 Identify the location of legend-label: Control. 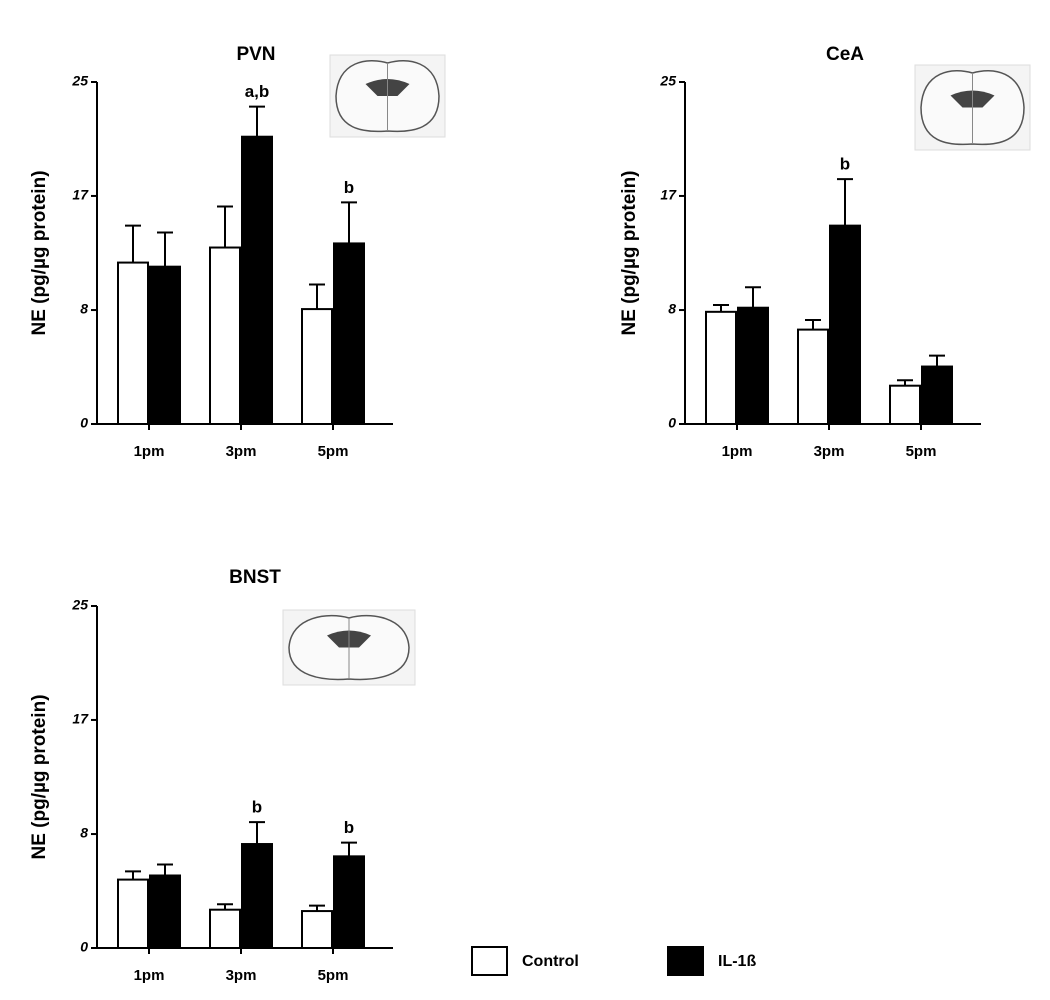
(550, 961).